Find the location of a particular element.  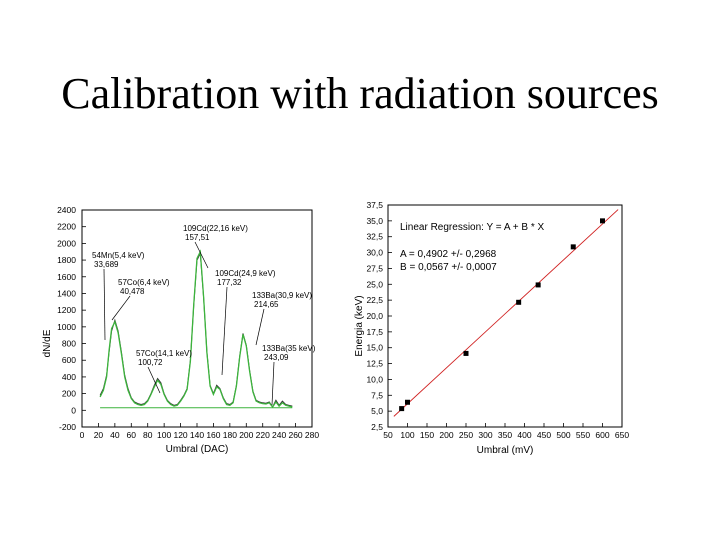

peak-annotation-value: 100,72 is located at coordinates (150, 362).